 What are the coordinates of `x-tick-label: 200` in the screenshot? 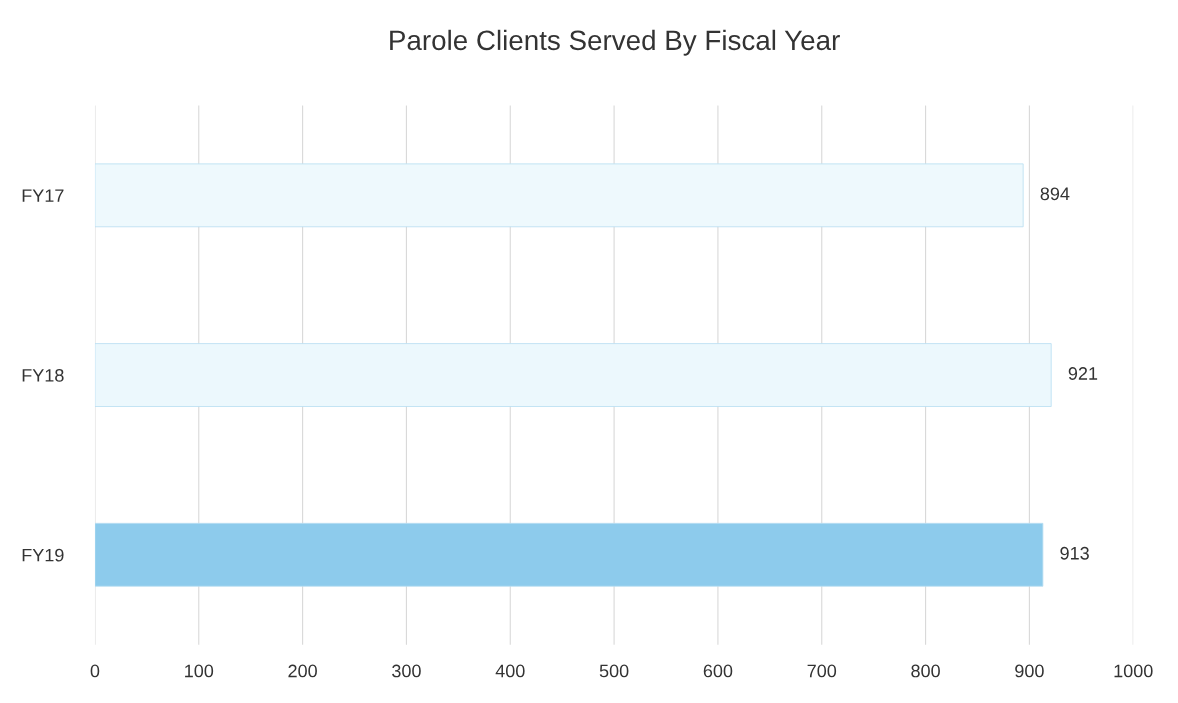 It's located at (302, 671).